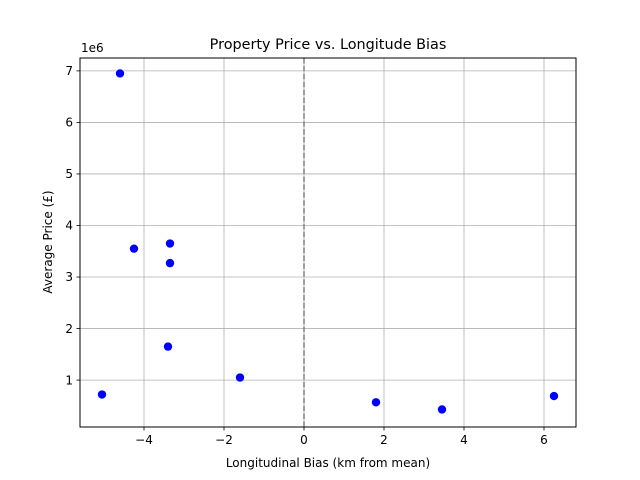  What do you see at coordinates (144, 440) in the screenshot?
I see `x-tick-label: −4` at bounding box center [144, 440].